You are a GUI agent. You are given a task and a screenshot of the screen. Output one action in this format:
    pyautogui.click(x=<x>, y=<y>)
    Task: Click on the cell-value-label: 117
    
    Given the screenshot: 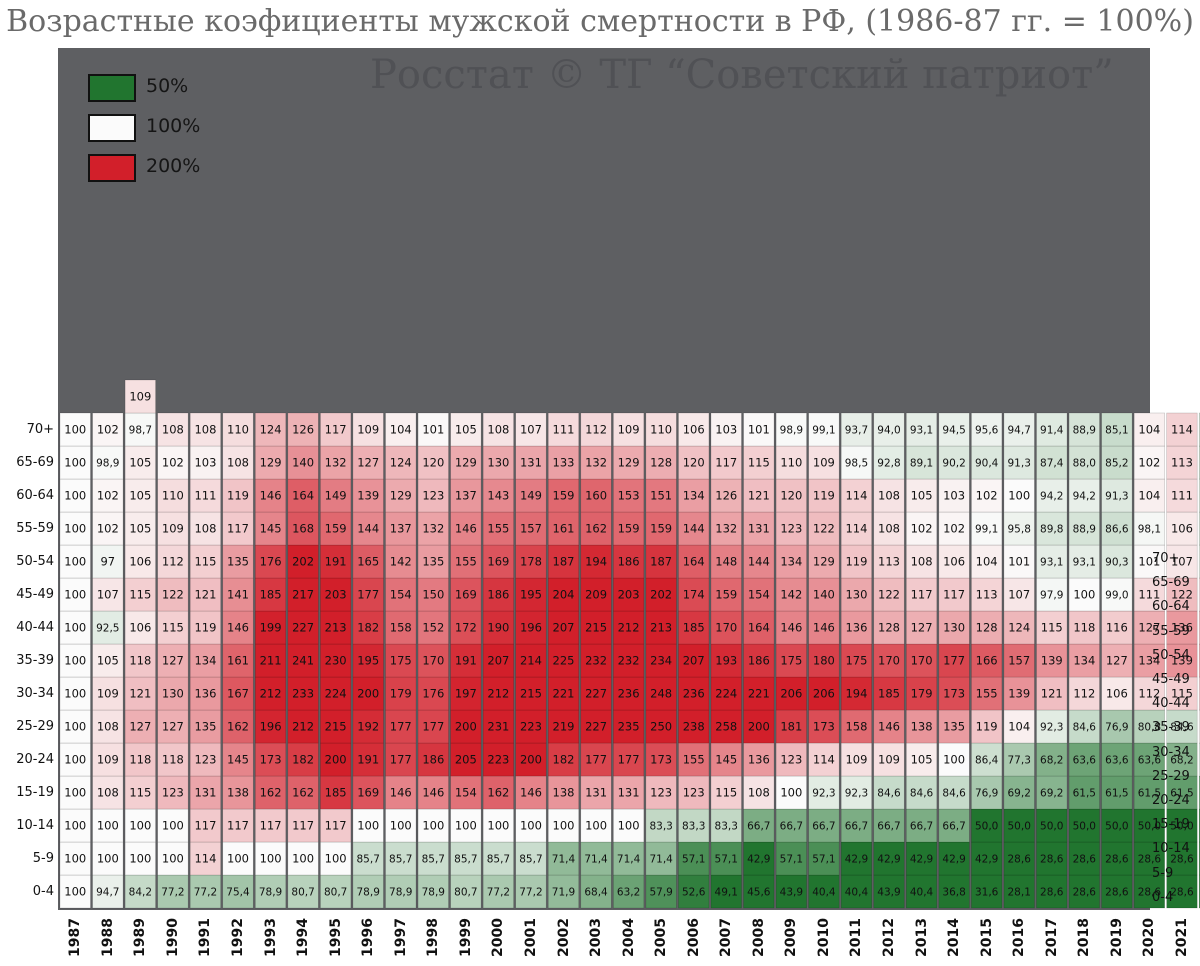 What is the action you would take?
    pyautogui.click(x=238, y=529)
    